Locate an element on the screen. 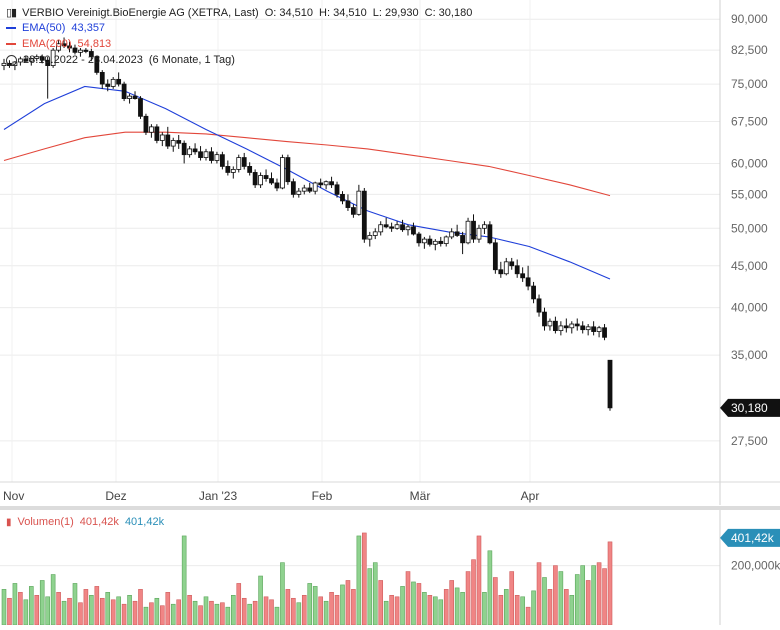 The height and width of the screenshot is (630, 780). clock-icon is located at coordinates (11, 60).